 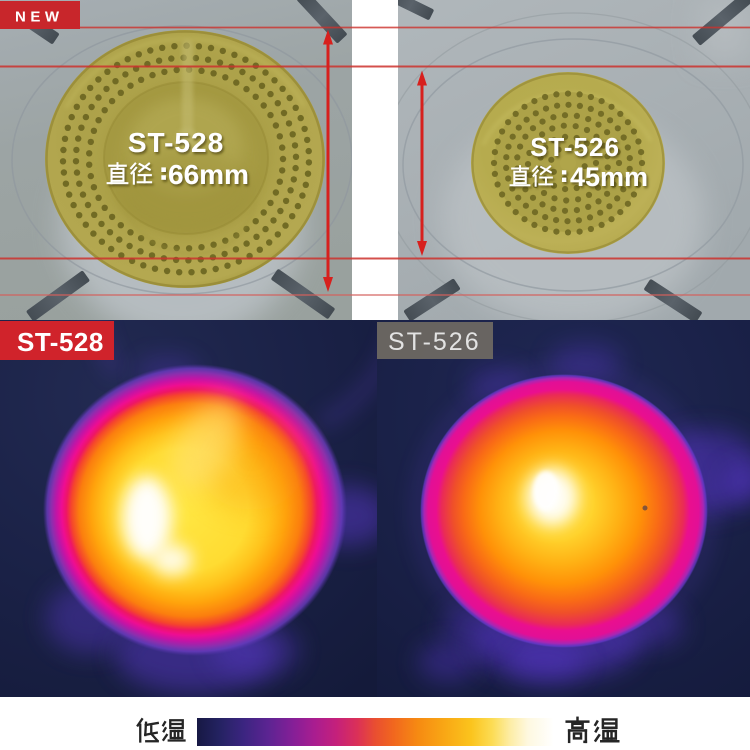 I want to click on svg-text: 45mm, so click(x=609, y=177).